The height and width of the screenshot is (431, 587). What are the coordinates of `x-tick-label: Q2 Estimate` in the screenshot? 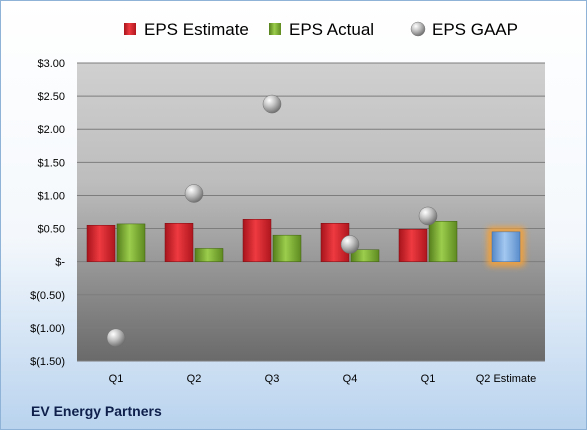 It's located at (506, 379).